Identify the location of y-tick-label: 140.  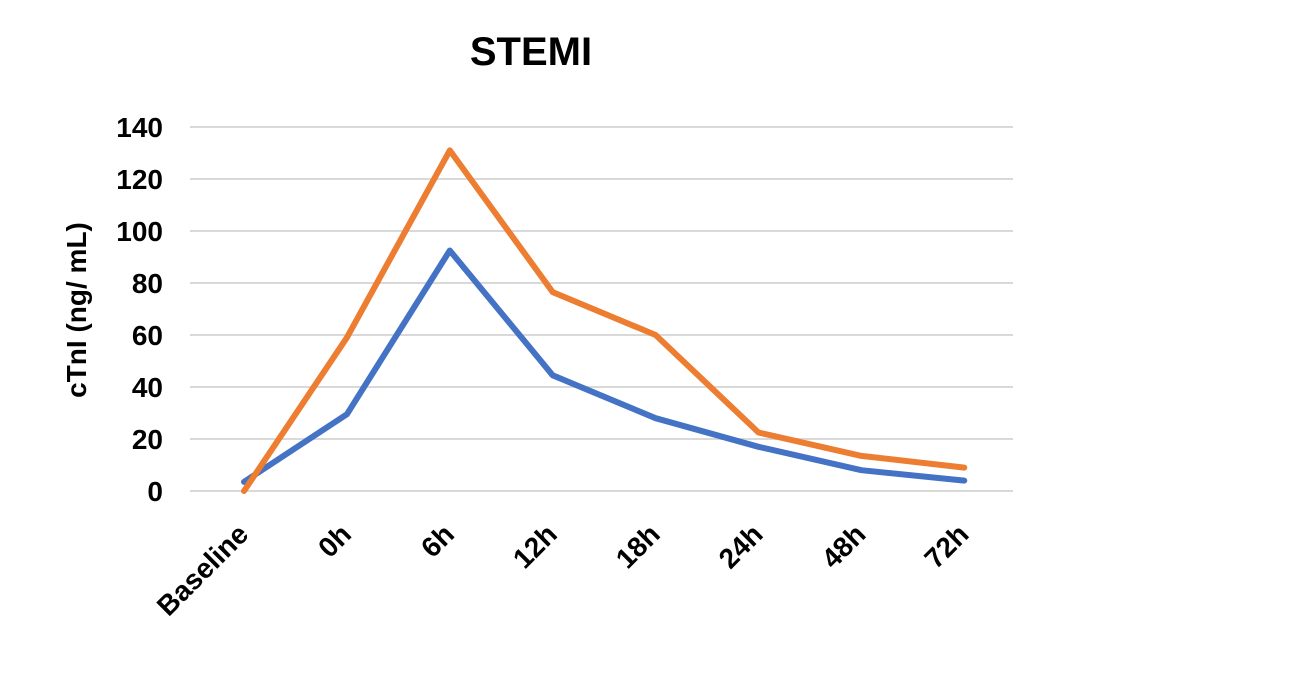
(139, 127).